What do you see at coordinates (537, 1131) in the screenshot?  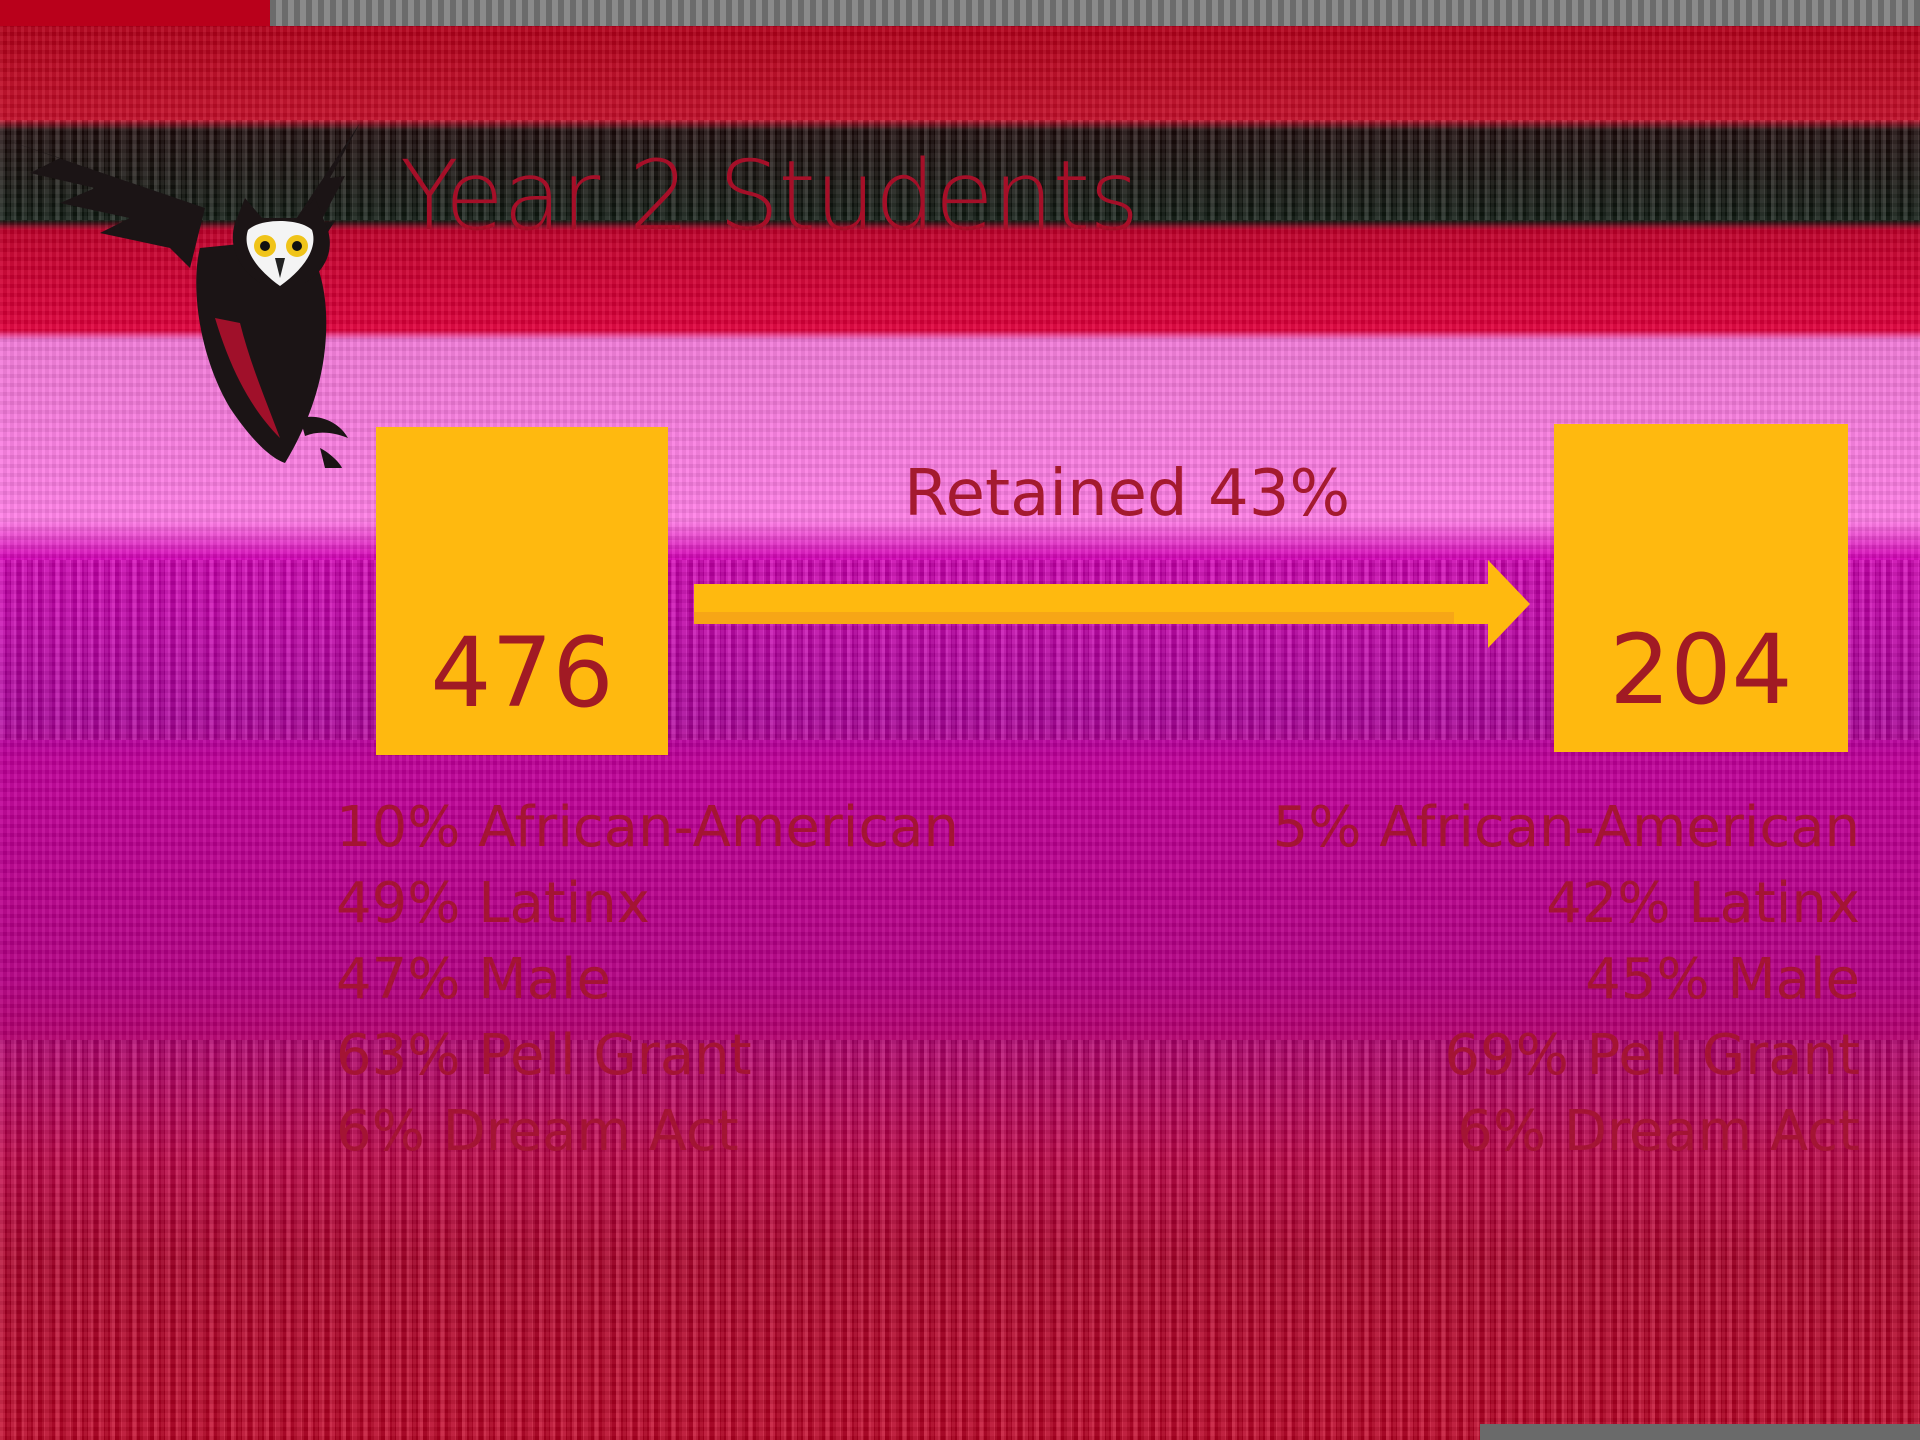 I see `start-stat-dream-act: 6% Dream Act` at bounding box center [537, 1131].